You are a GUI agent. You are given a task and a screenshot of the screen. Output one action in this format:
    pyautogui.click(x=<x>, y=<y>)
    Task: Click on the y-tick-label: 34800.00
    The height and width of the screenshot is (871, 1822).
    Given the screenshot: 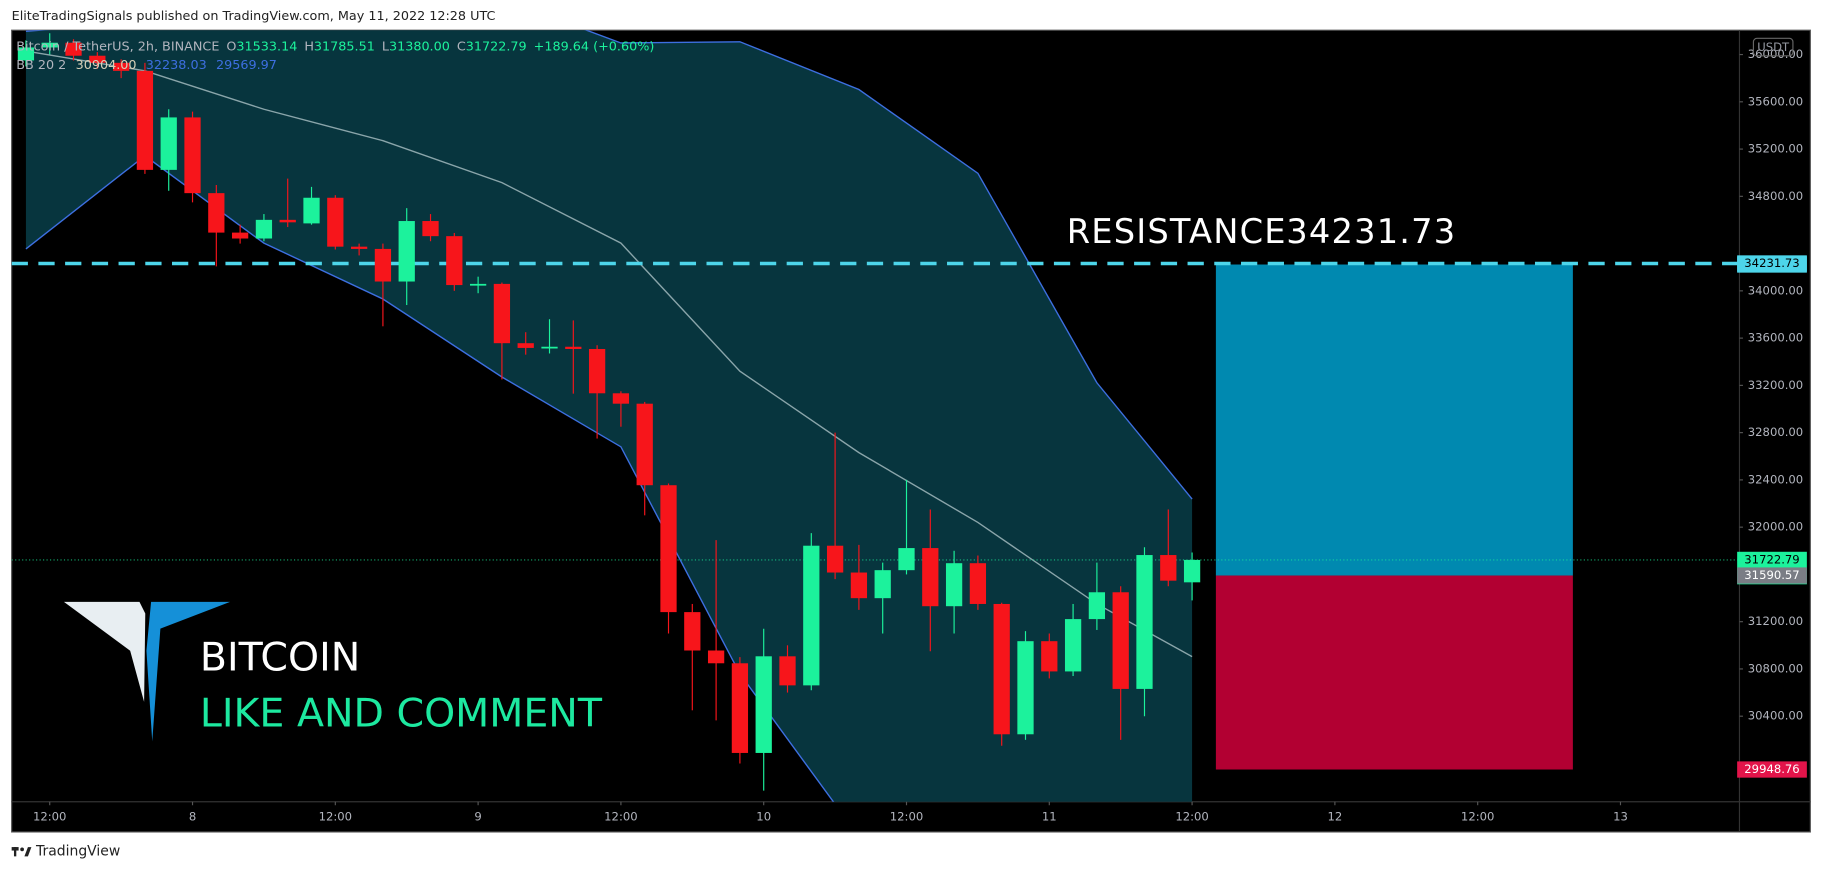 What is the action you would take?
    pyautogui.click(x=1775, y=196)
    